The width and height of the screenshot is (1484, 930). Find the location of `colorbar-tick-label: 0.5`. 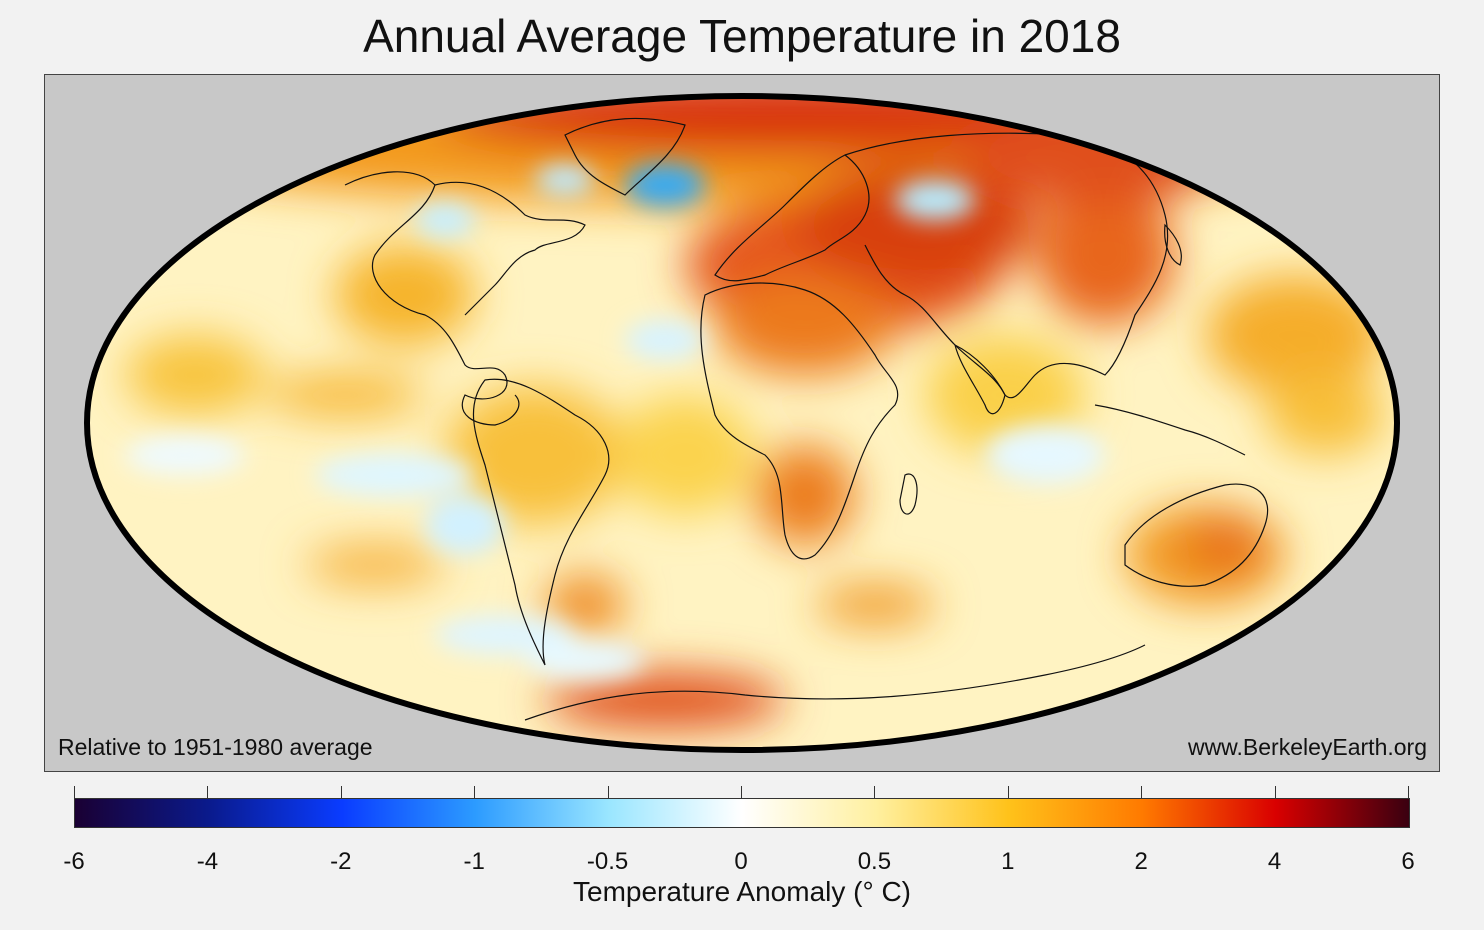

colorbar-tick-label: 0.5 is located at coordinates (874, 861).